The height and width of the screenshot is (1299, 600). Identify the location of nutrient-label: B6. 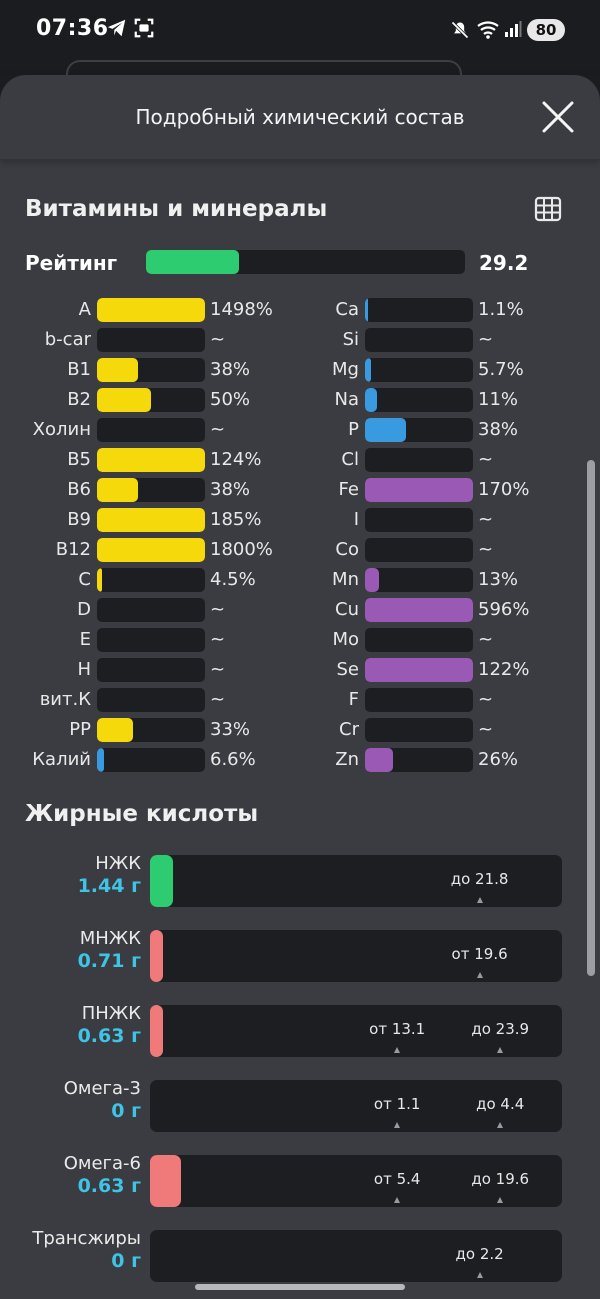
(79, 489).